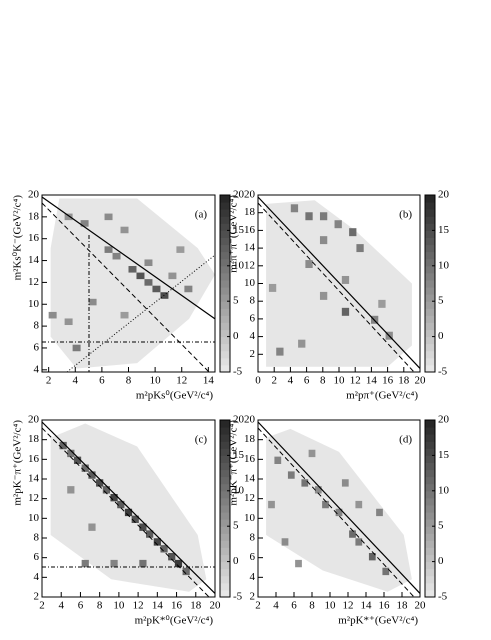  Describe the element at coordinates (234, 234) in the screenshot. I see `y-axis-label: m²π⁺π⁻(GeV²/c⁴)` at that location.